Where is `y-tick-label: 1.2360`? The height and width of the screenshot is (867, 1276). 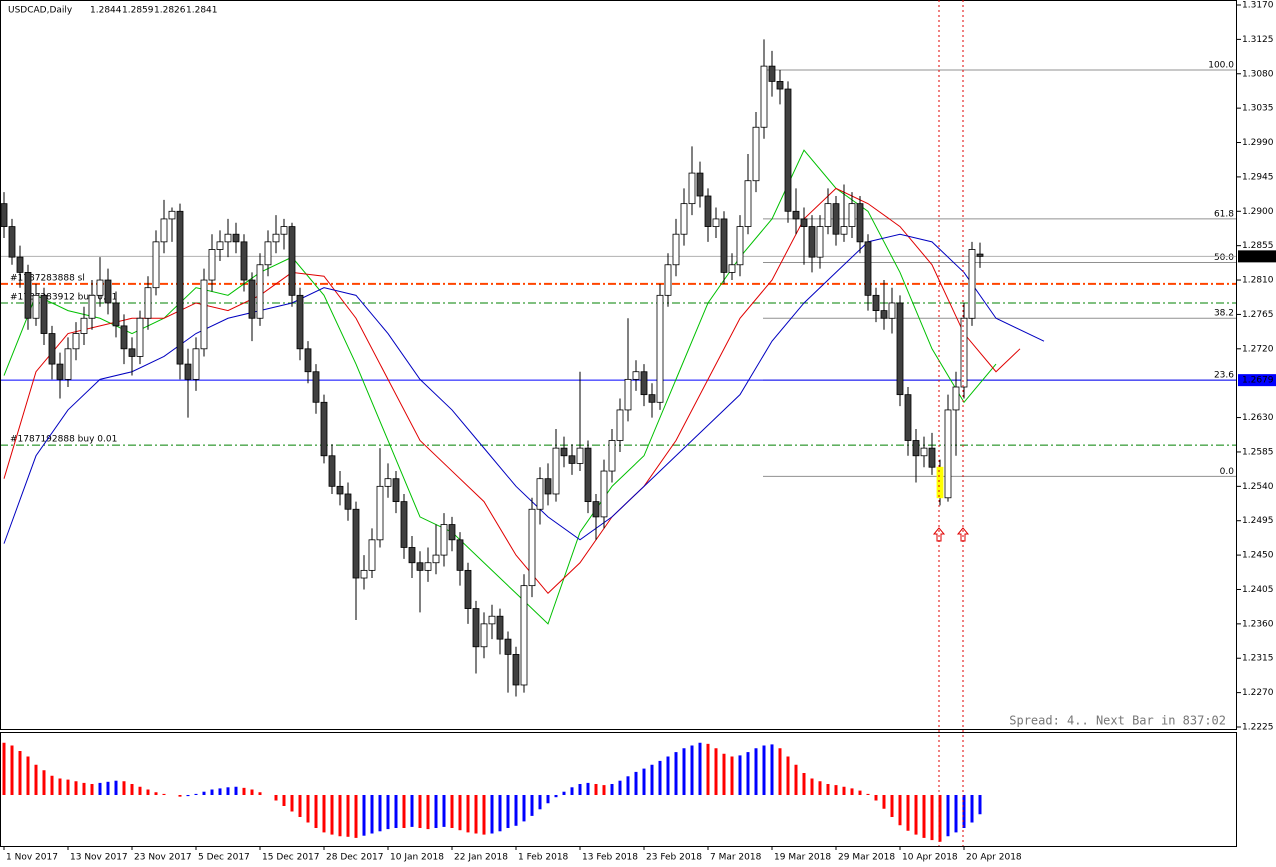
y-tick-label: 1.2360 is located at coordinates (1258, 624).